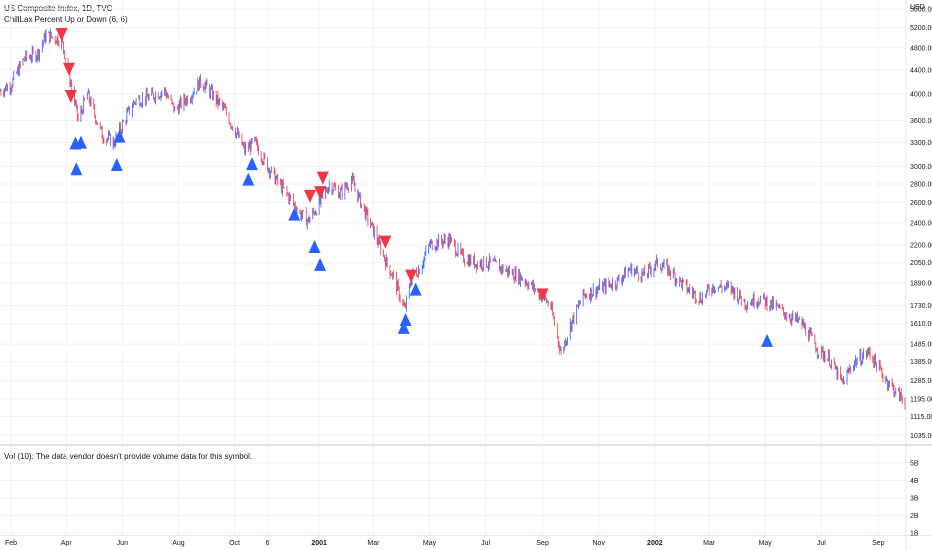 The width and height of the screenshot is (932, 550). What do you see at coordinates (914, 464) in the screenshot?
I see `volume-tick-label: 5B` at bounding box center [914, 464].